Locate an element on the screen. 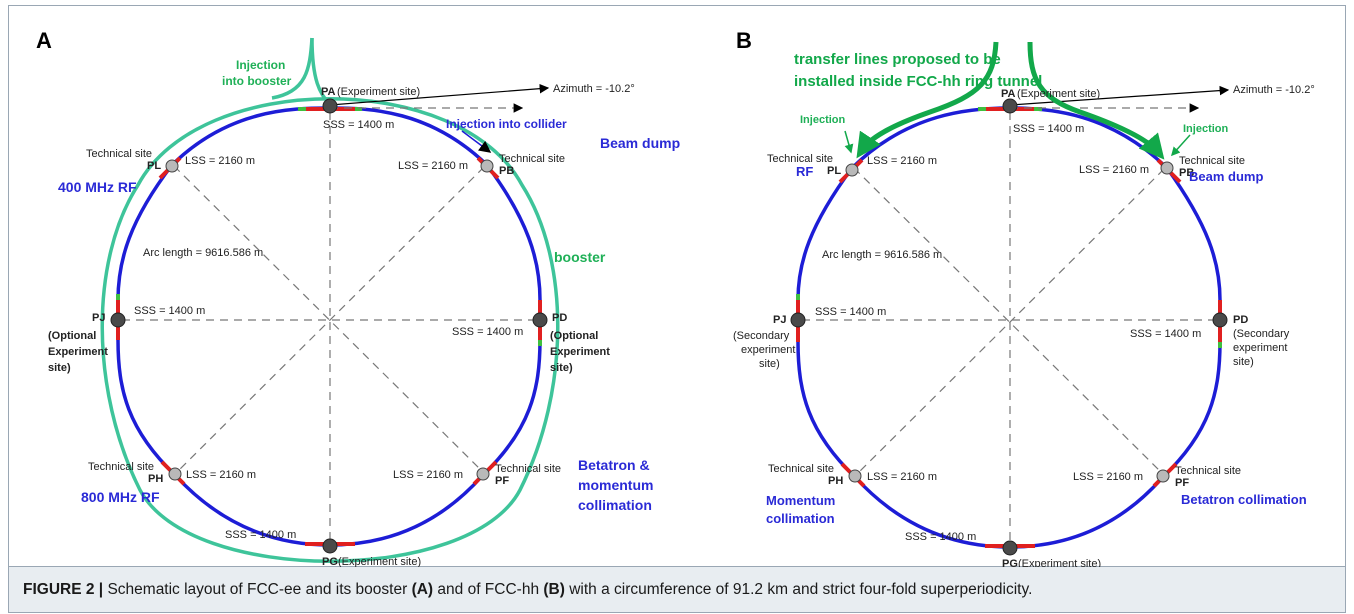  b-pj-note-2: experiment is located at coordinates (768, 350).